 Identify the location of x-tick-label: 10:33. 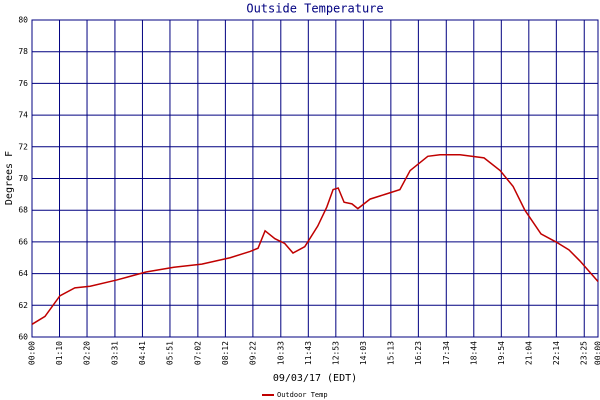
(280, 353).